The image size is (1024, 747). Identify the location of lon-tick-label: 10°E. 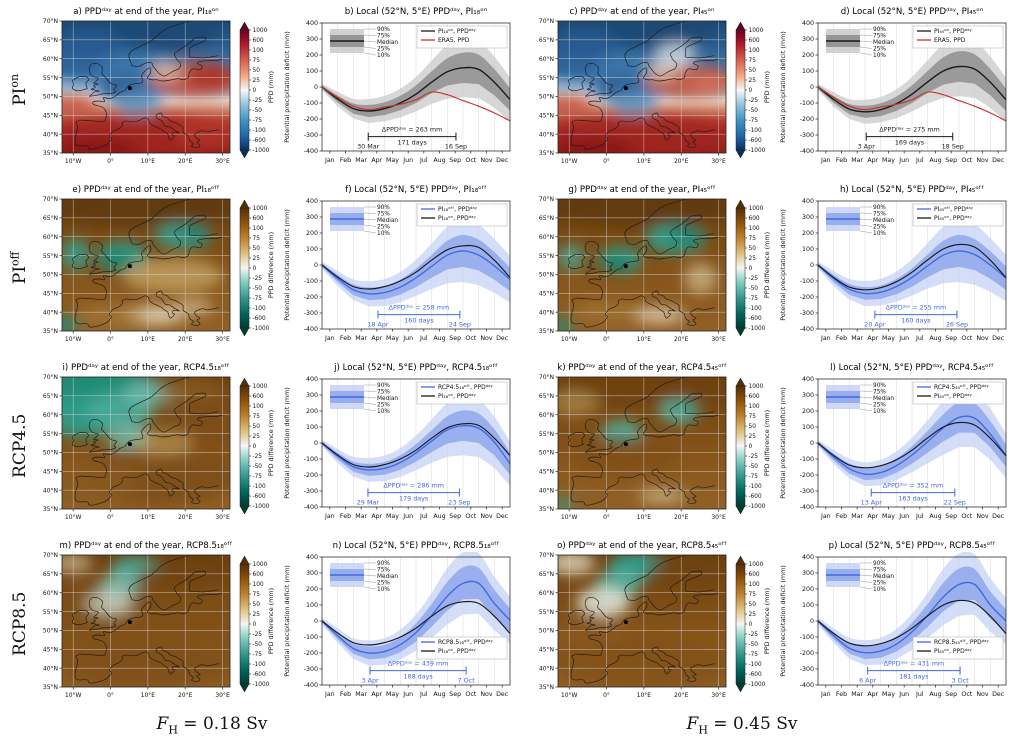
(148, 339).